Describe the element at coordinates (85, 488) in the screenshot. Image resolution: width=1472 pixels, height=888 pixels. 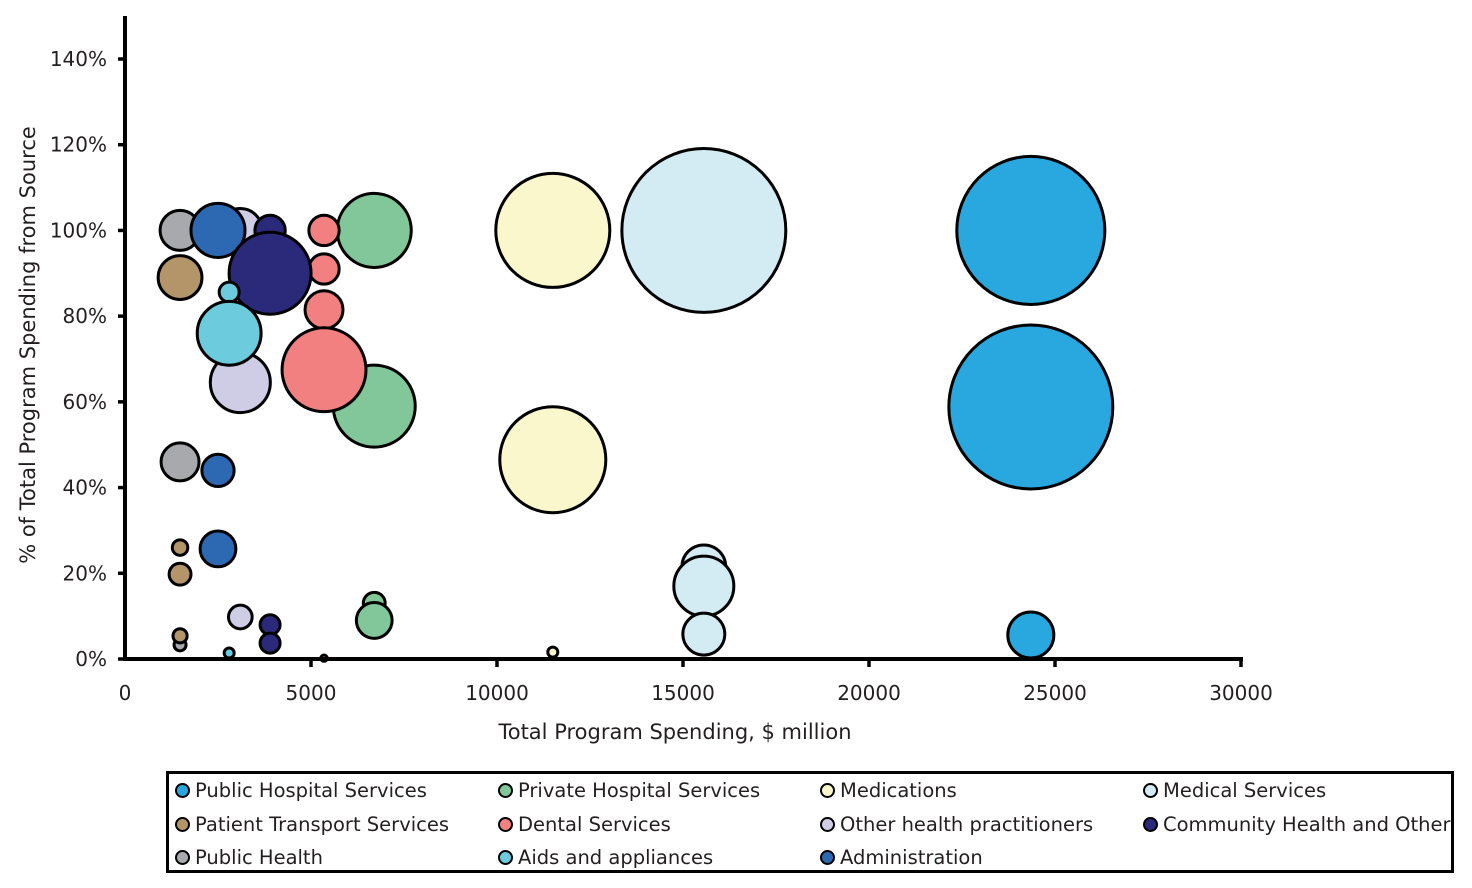
I see `y-tick-label: 40%` at that location.